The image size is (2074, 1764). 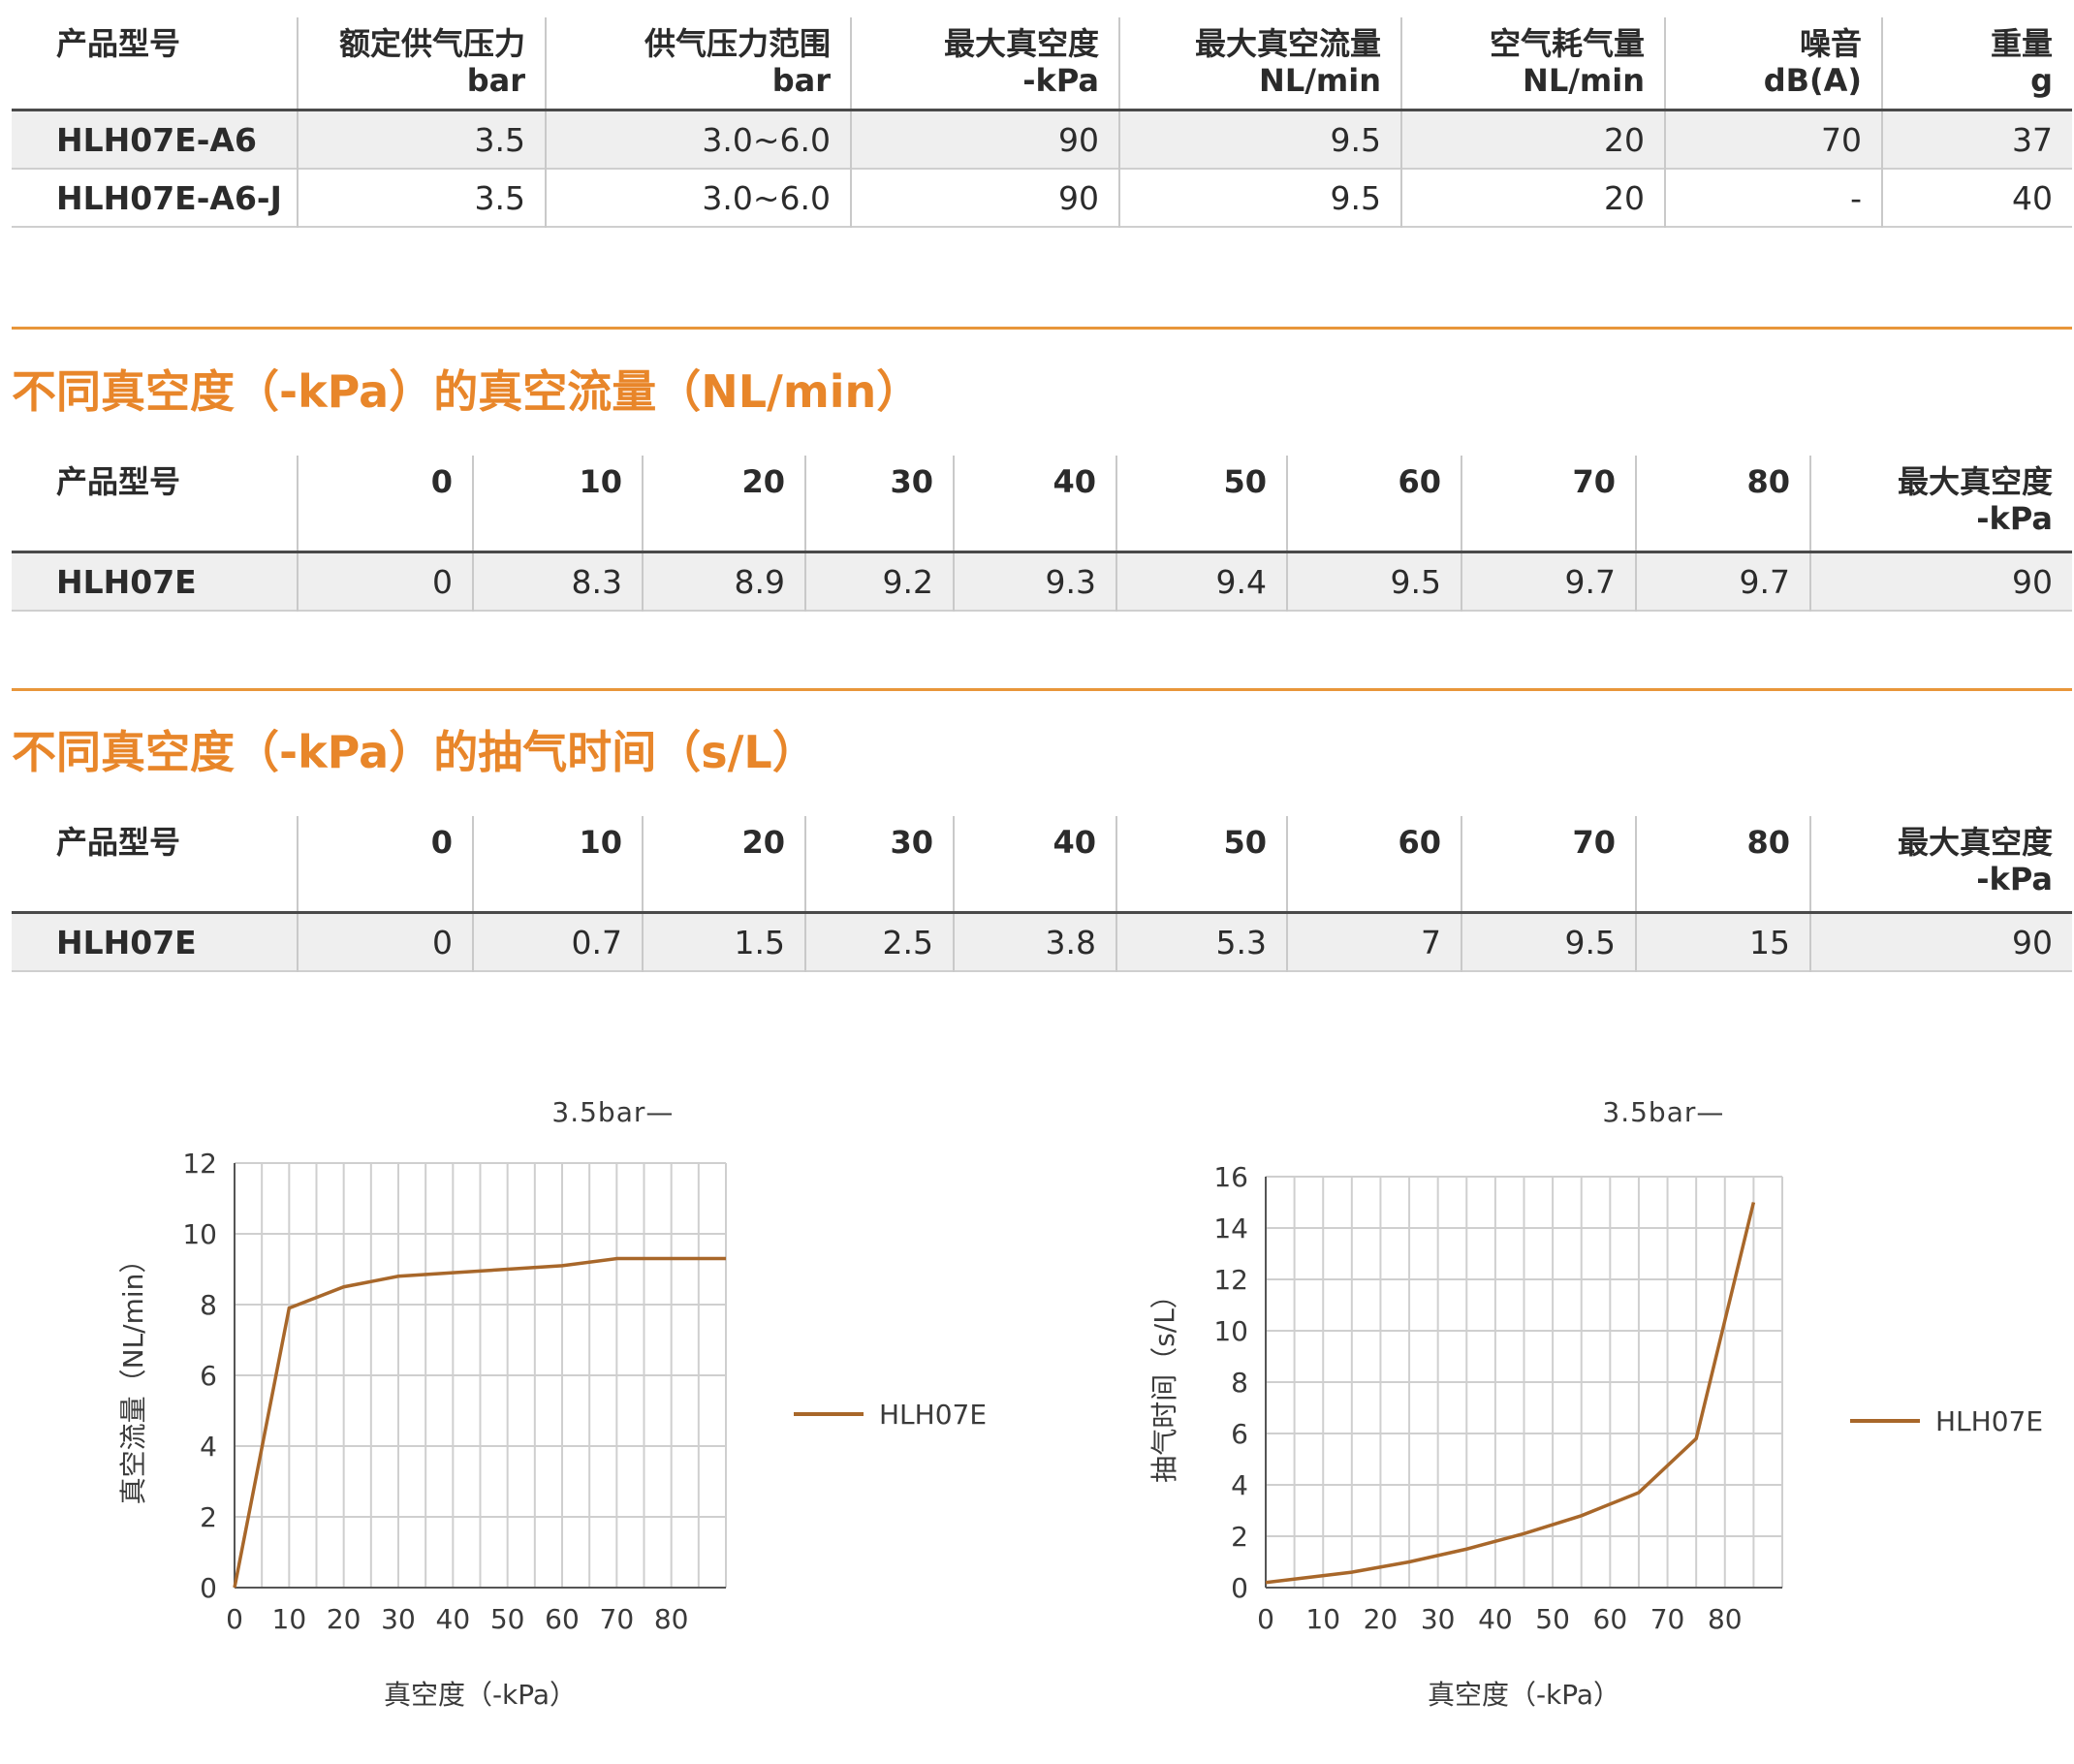 I want to click on table-cell: 7, so click(x=1373, y=942).